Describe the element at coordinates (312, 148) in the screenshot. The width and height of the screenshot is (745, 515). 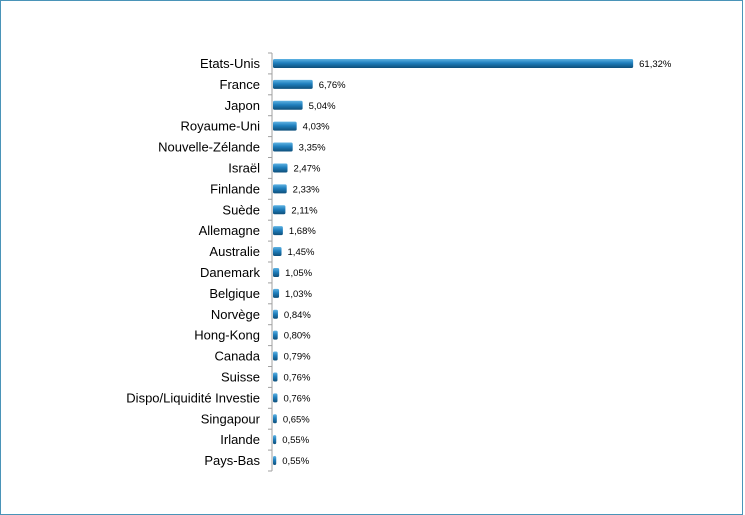
I see `value-label: 3,35%` at that location.